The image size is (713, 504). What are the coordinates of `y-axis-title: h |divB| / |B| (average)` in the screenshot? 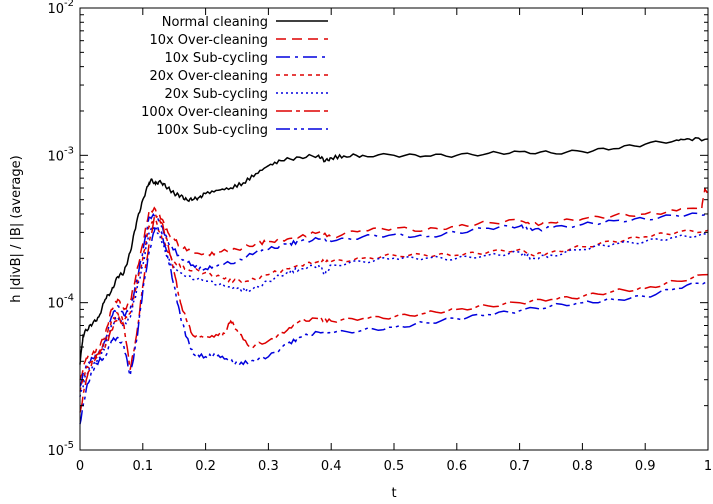 It's located at (16, 228).